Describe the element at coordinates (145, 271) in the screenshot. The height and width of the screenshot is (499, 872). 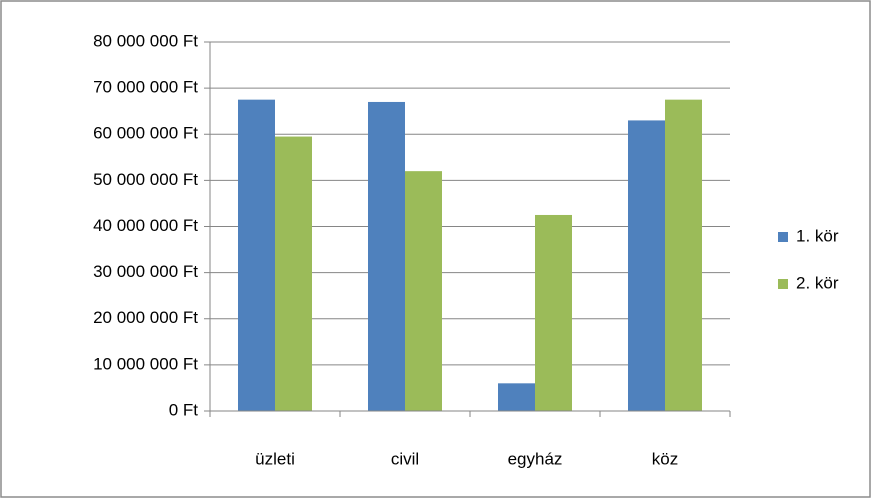
I see `y-tick-label: 30 000 000 Ft` at that location.